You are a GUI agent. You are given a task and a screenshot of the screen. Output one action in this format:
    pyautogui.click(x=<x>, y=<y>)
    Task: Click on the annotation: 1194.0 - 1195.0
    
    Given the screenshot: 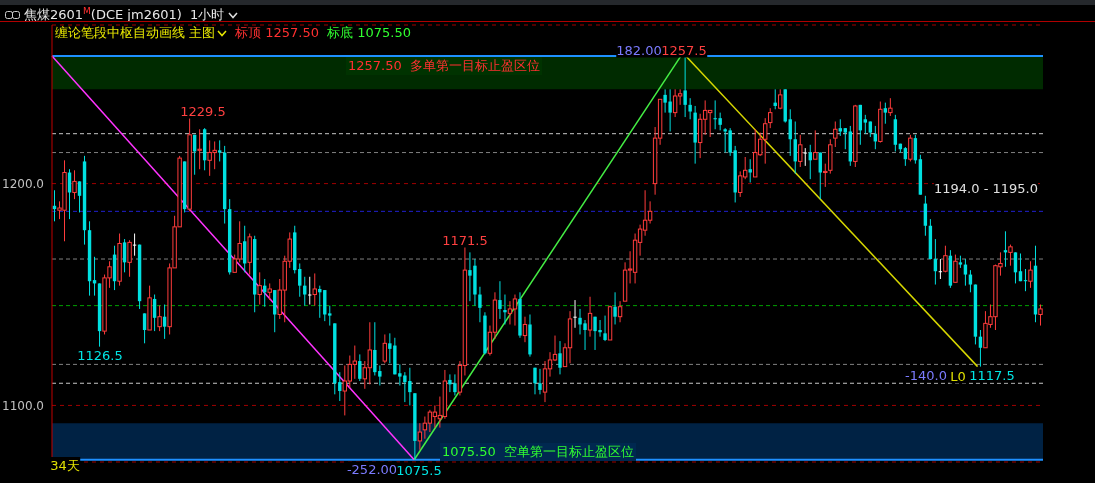 What is the action you would take?
    pyautogui.click(x=986, y=188)
    